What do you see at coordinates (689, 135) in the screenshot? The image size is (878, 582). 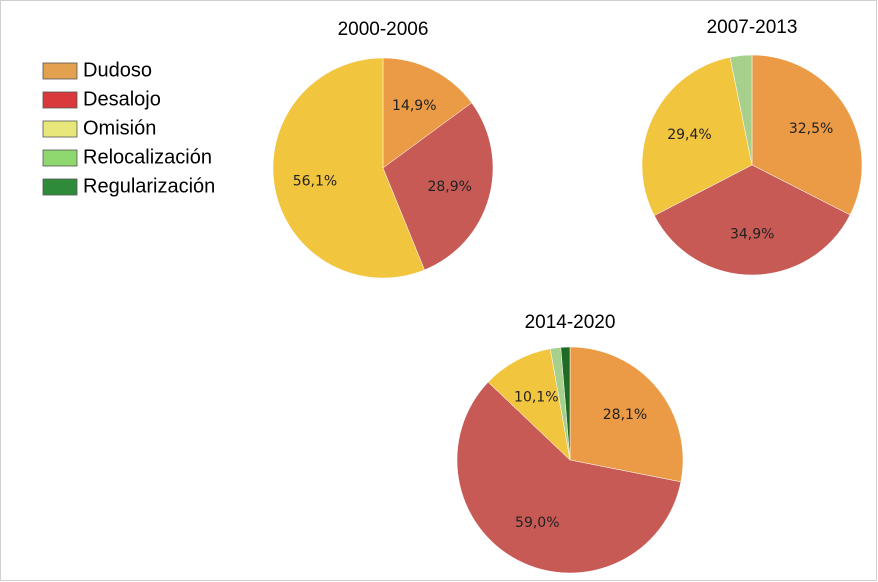 I see `slice-label: 29,4%` at bounding box center [689, 135].